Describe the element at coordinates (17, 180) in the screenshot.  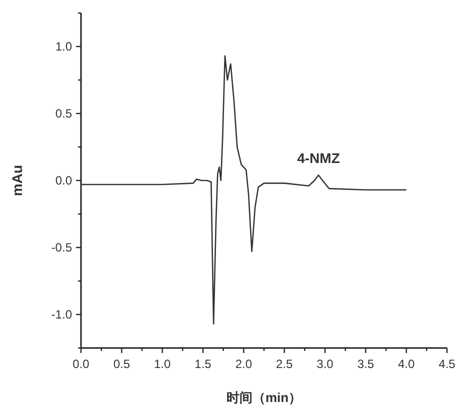
I see `y-axis-title: mAu` at that location.